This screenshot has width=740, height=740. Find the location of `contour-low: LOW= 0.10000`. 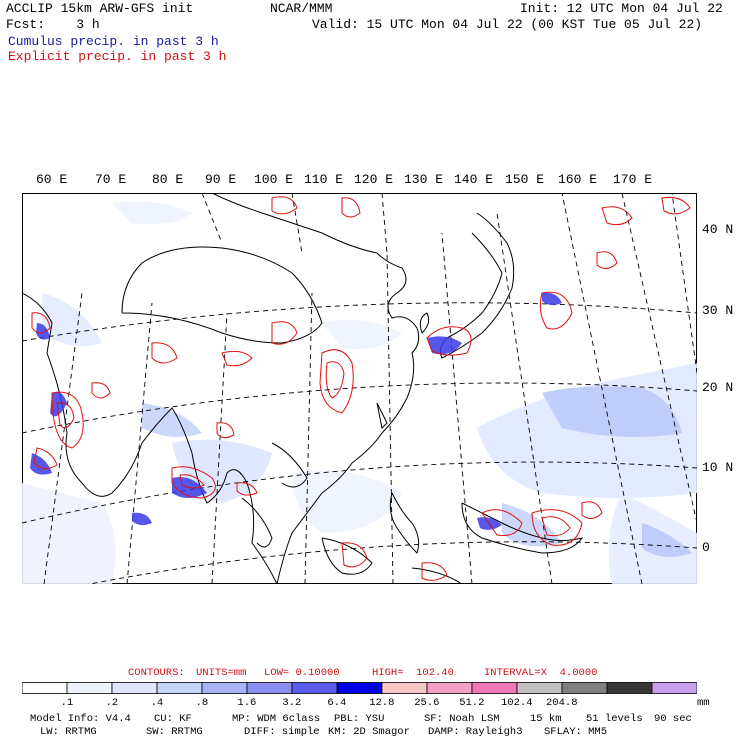

contour-low: LOW= 0.10000 is located at coordinates (302, 673).